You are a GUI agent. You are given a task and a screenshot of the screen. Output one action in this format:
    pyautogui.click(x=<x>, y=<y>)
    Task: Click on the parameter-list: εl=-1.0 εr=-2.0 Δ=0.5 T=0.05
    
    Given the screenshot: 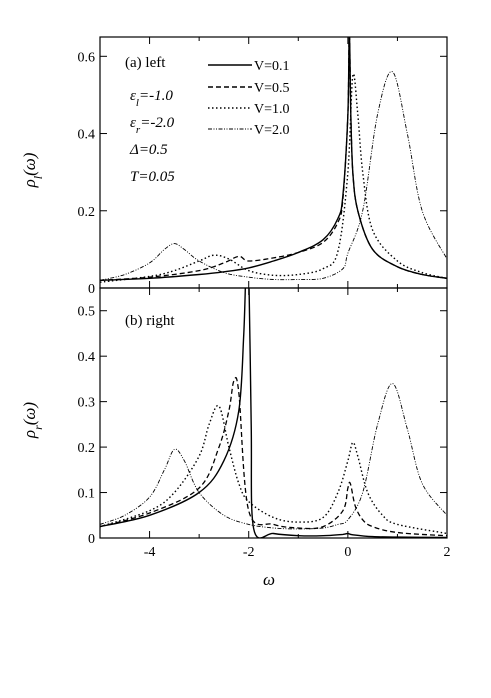 What is the action you would take?
    pyautogui.click(x=152, y=136)
    